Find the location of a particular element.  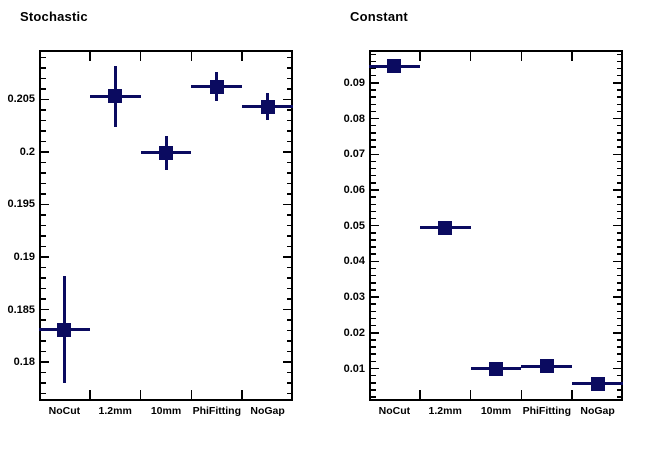

y-tick-label: 0.03 is located at coordinates (354, 297).